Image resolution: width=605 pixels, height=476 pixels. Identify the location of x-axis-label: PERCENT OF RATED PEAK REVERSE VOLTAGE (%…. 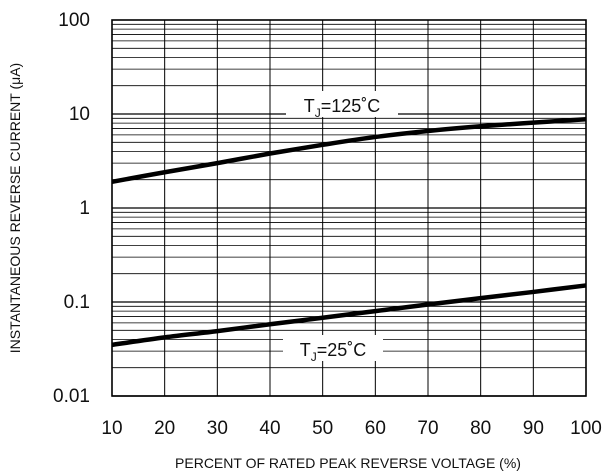
(348, 463).